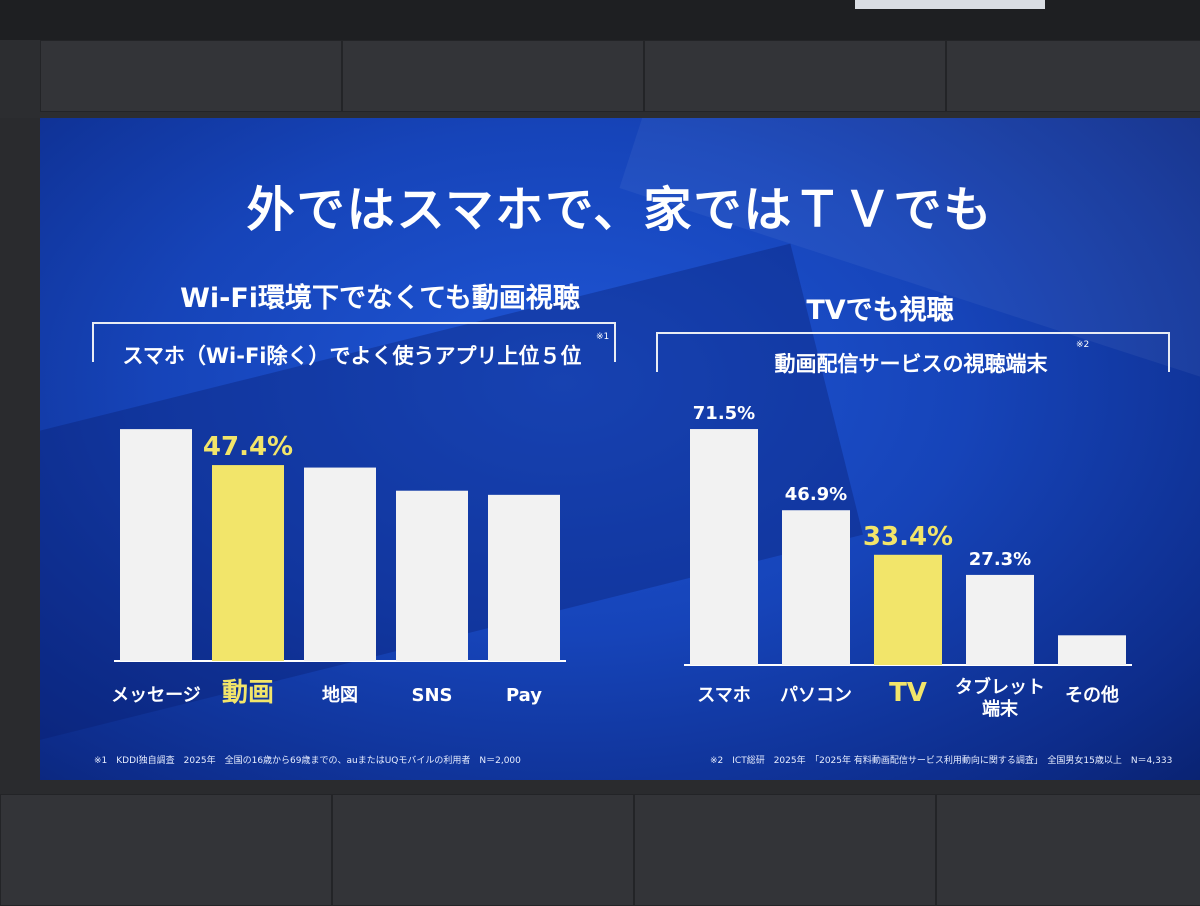 This screenshot has height=906, width=1200. What do you see at coordinates (600, 20) in the screenshot?
I see `ceiling` at bounding box center [600, 20].